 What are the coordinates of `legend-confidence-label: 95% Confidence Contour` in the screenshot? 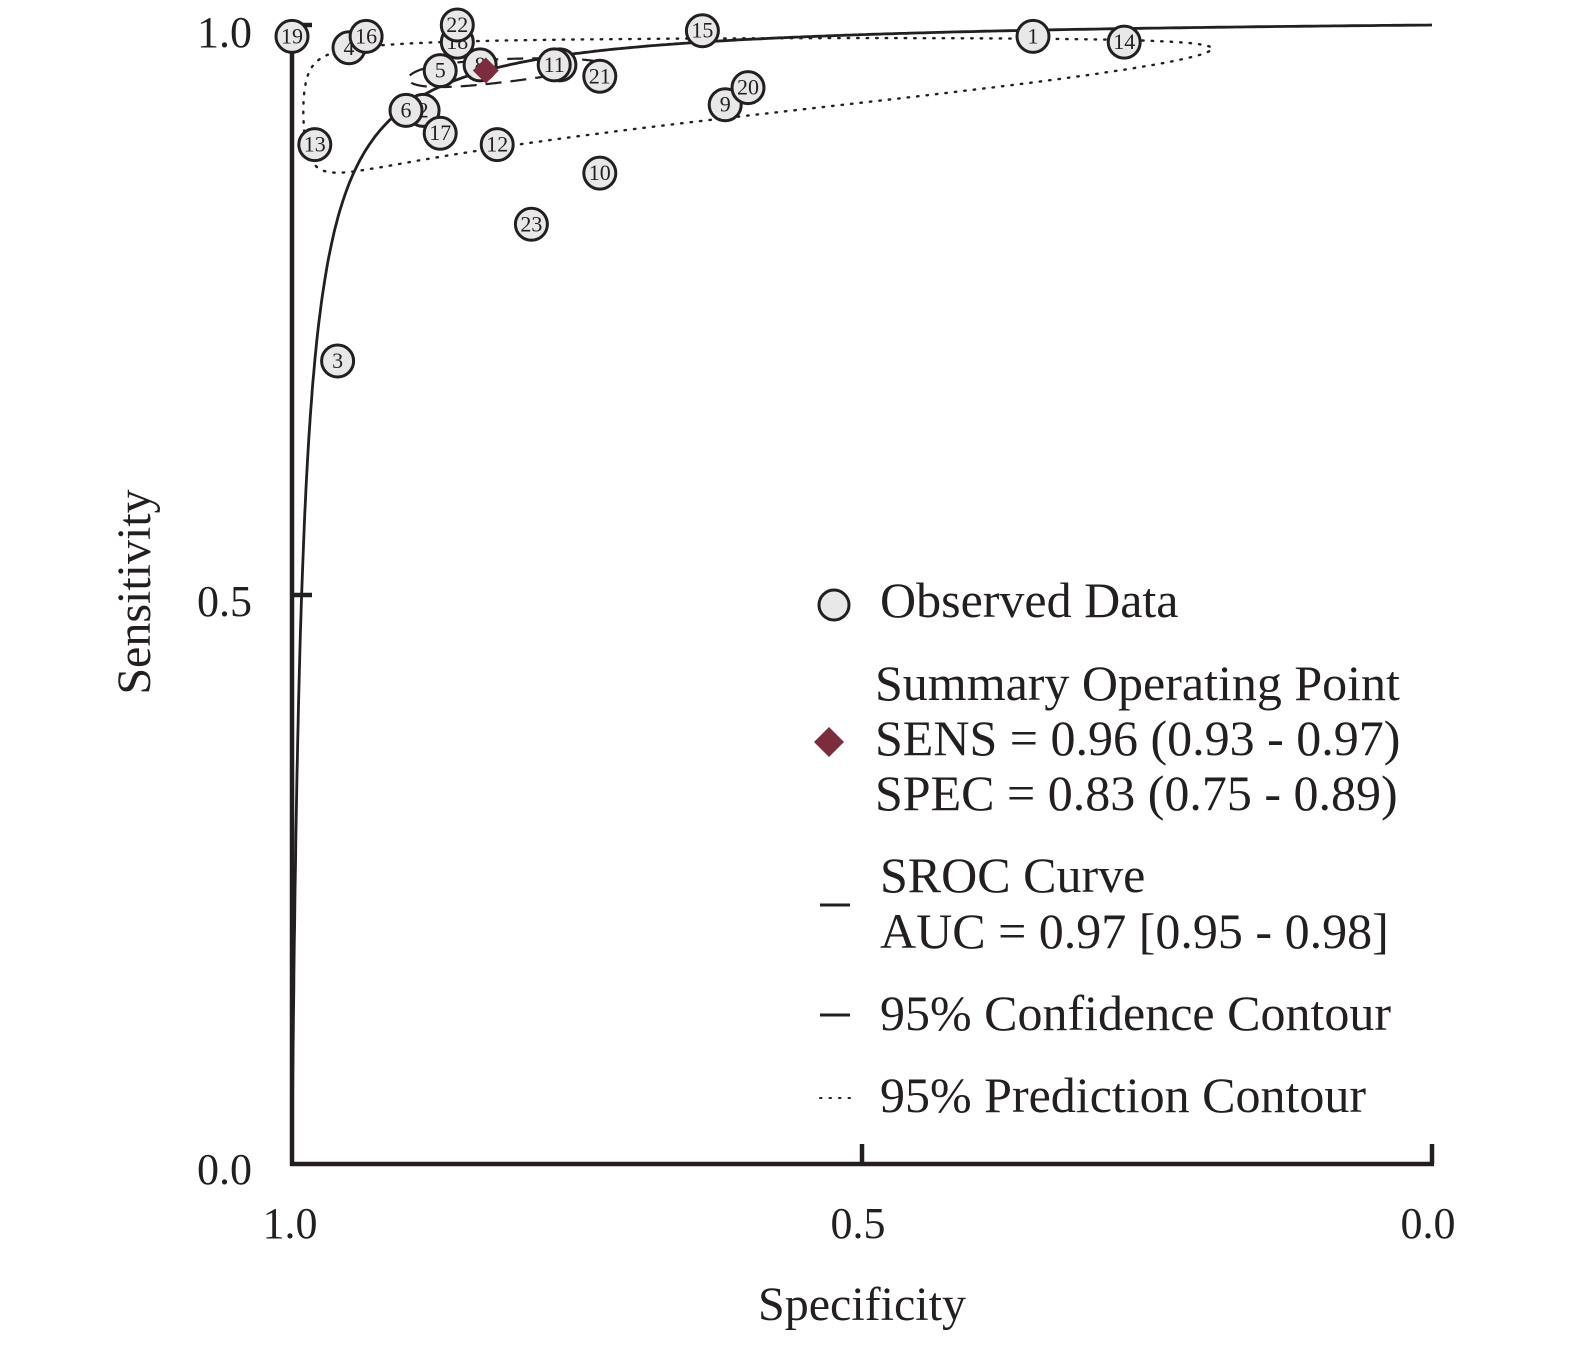 It's located at (1135, 1013).